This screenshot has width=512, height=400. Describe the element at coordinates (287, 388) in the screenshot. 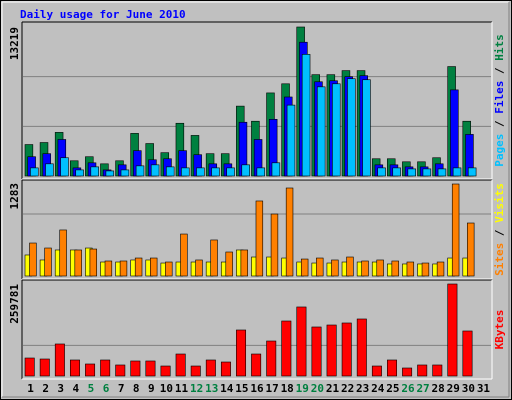

I see `x-tick-label: 18` at that location.